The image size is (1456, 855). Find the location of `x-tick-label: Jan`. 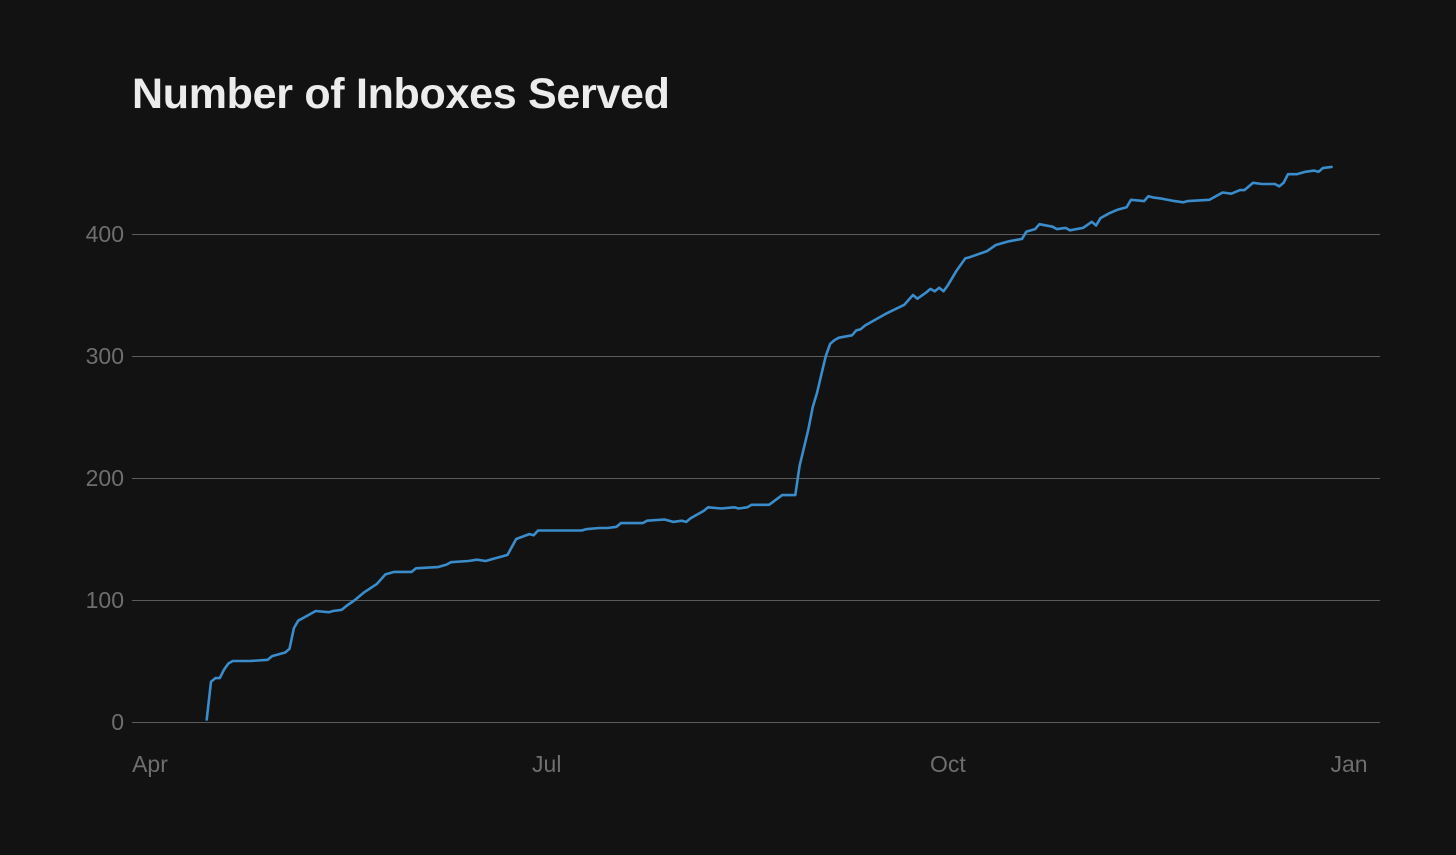

x-tick-label: Jan is located at coordinates (1348, 764).